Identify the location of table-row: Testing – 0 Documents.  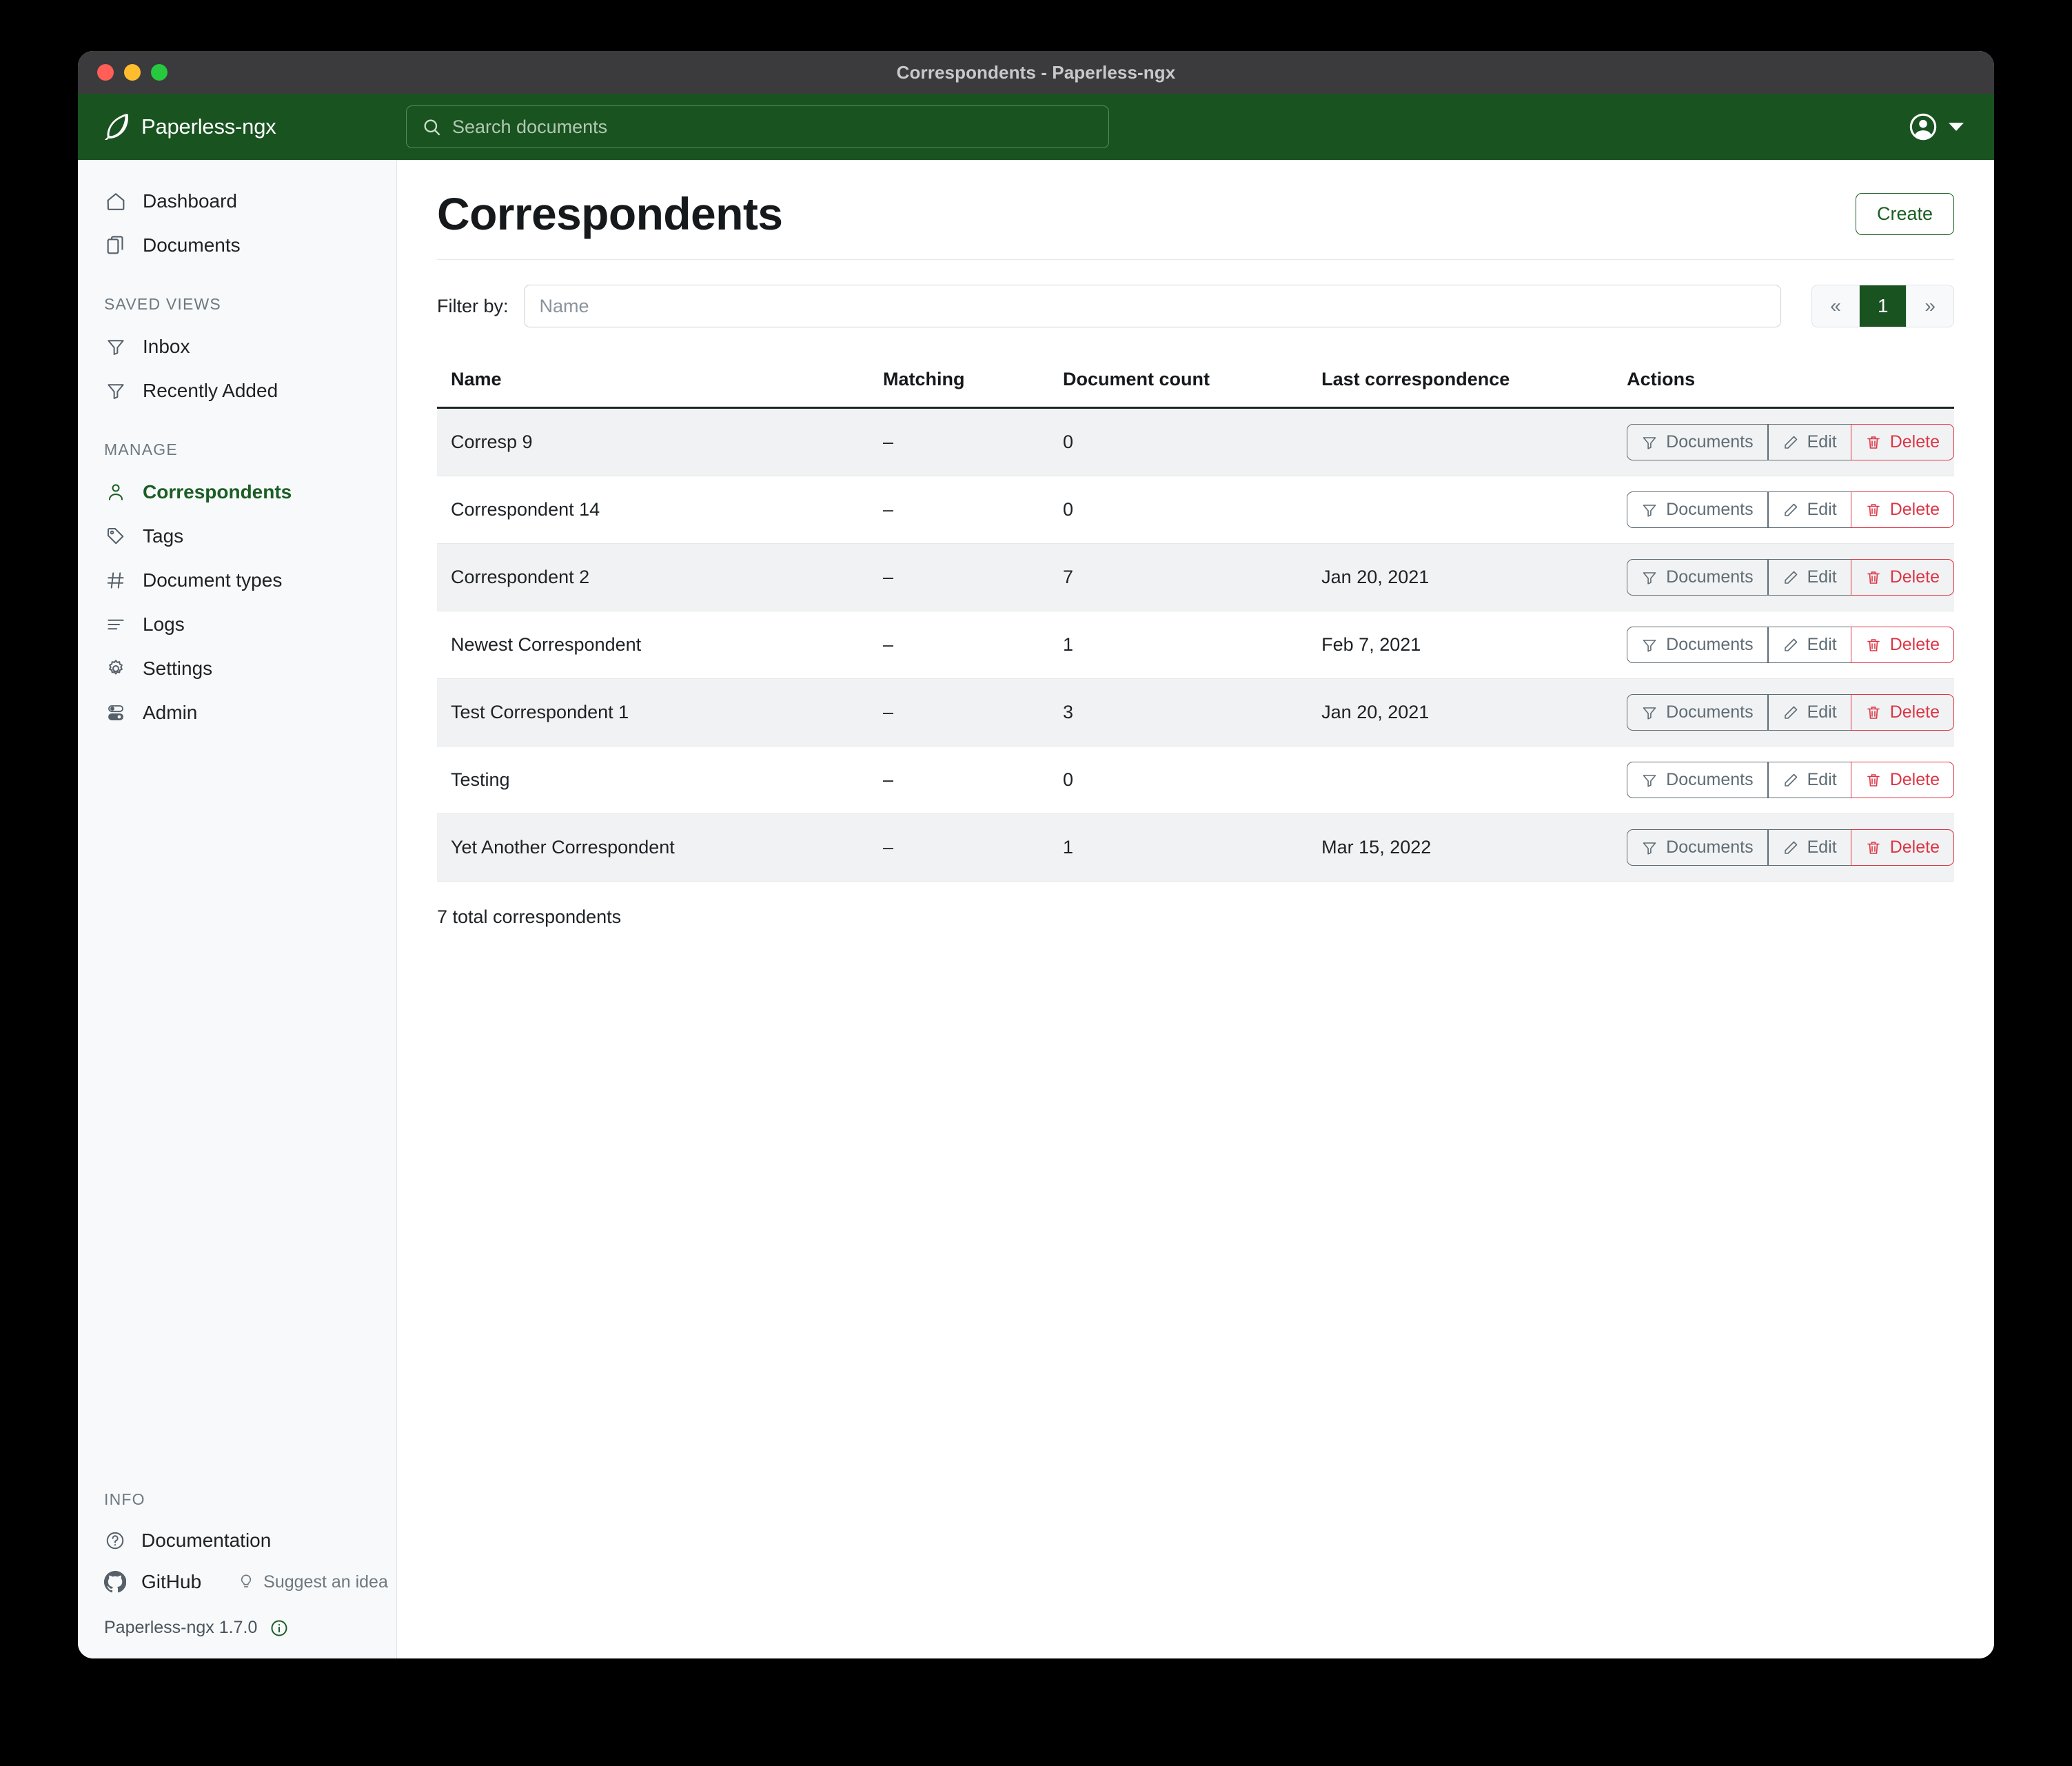
(1195, 780).